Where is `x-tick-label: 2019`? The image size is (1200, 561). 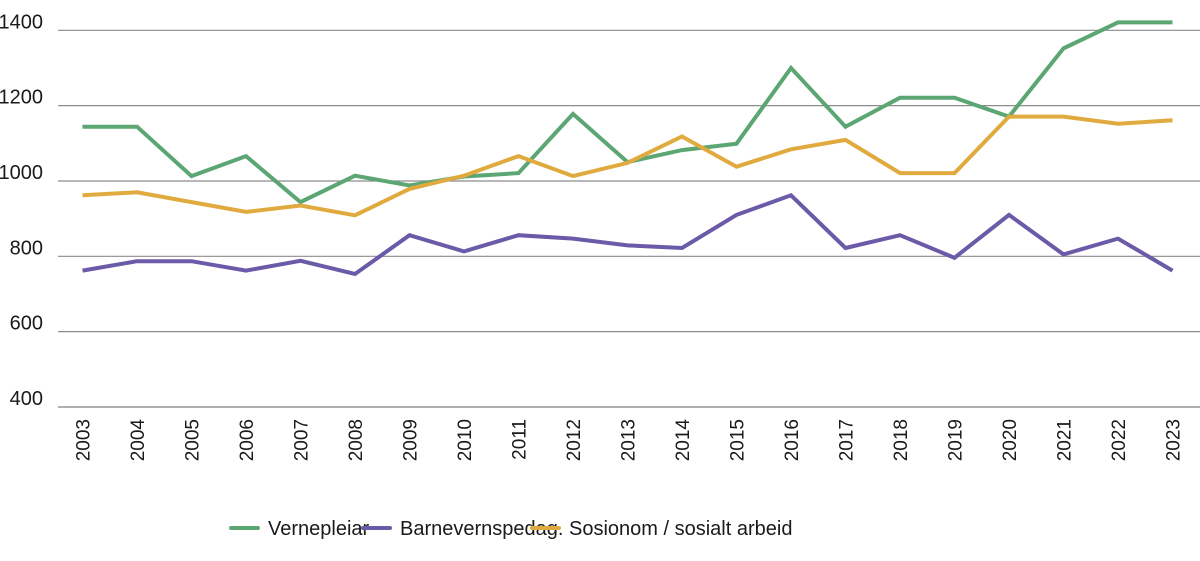 x-tick-label: 2019 is located at coordinates (956, 440).